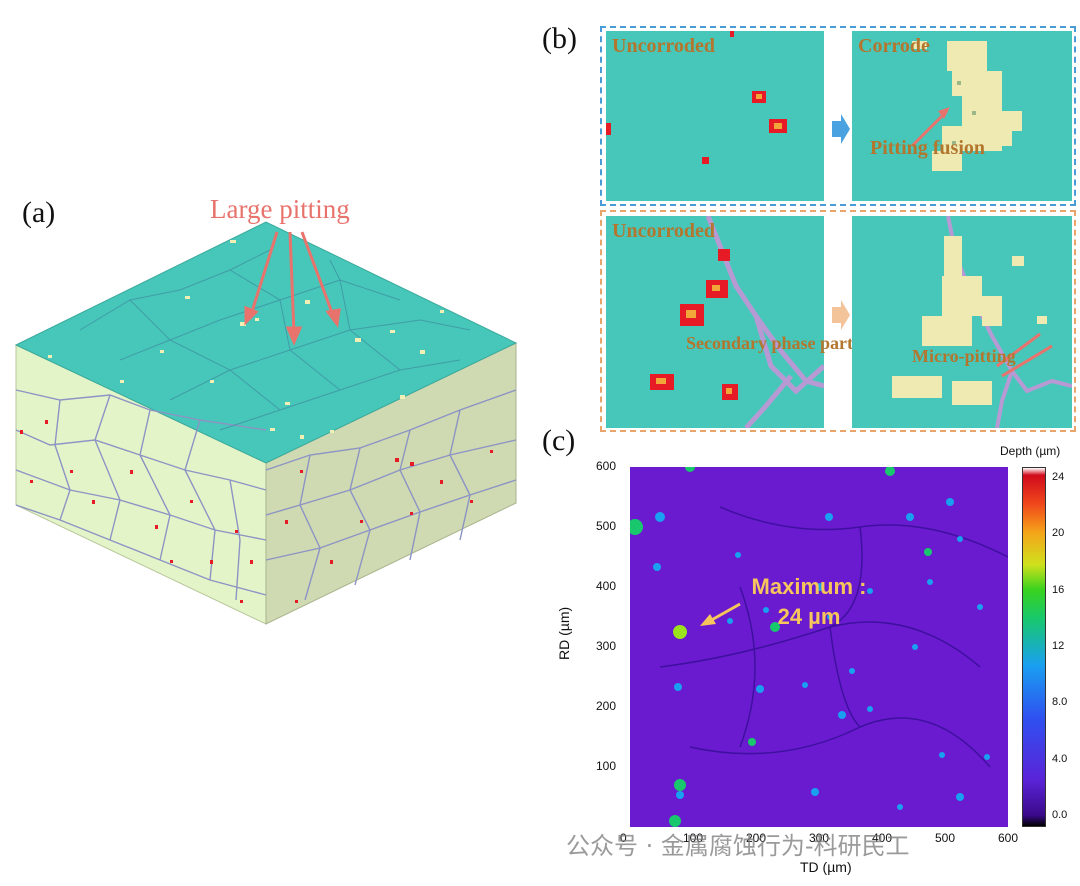 The height and width of the screenshot is (886, 1080). What do you see at coordinates (606, 766) in the screenshot?
I see `y-tick-label: 100` at bounding box center [606, 766].